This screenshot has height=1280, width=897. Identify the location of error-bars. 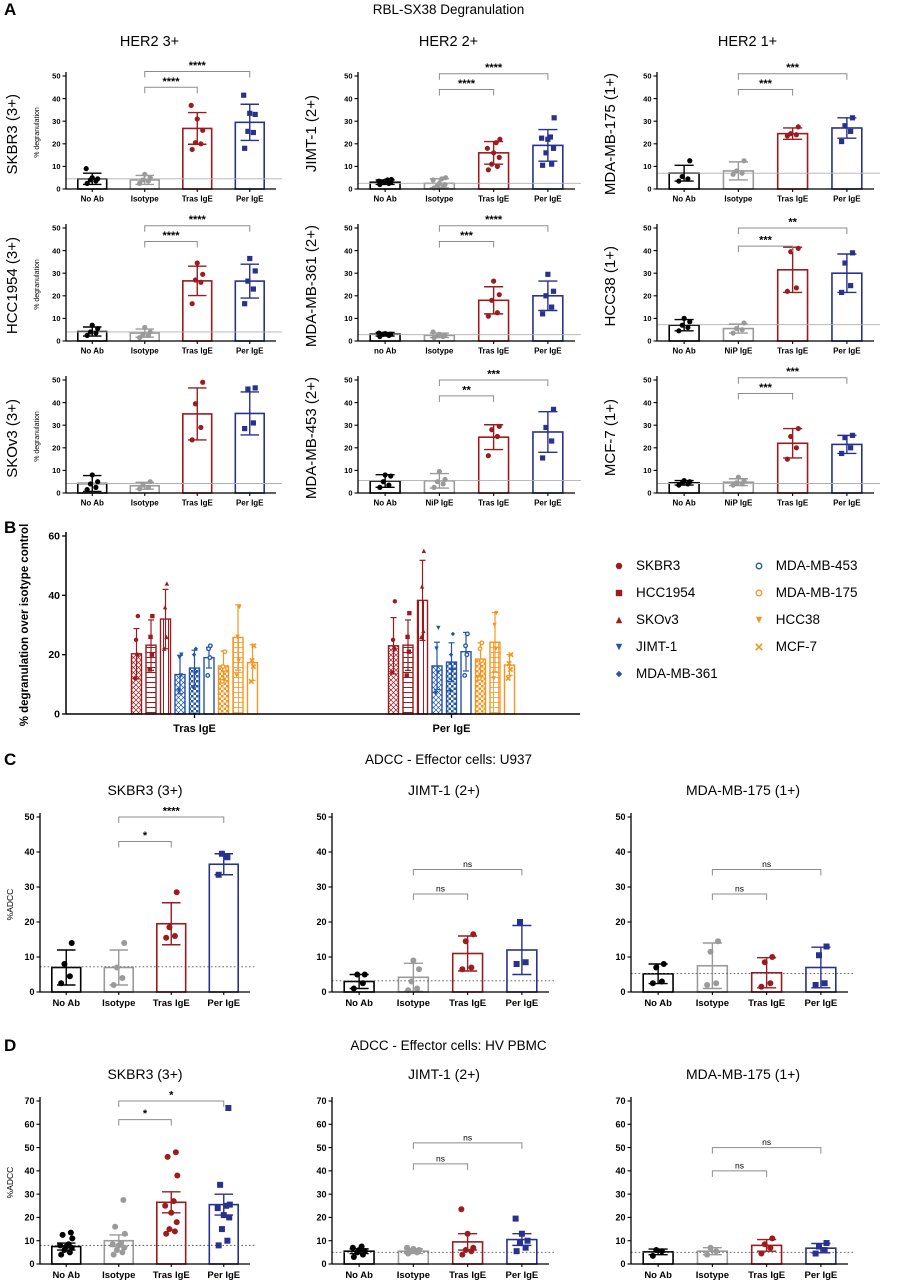
(765, 290).